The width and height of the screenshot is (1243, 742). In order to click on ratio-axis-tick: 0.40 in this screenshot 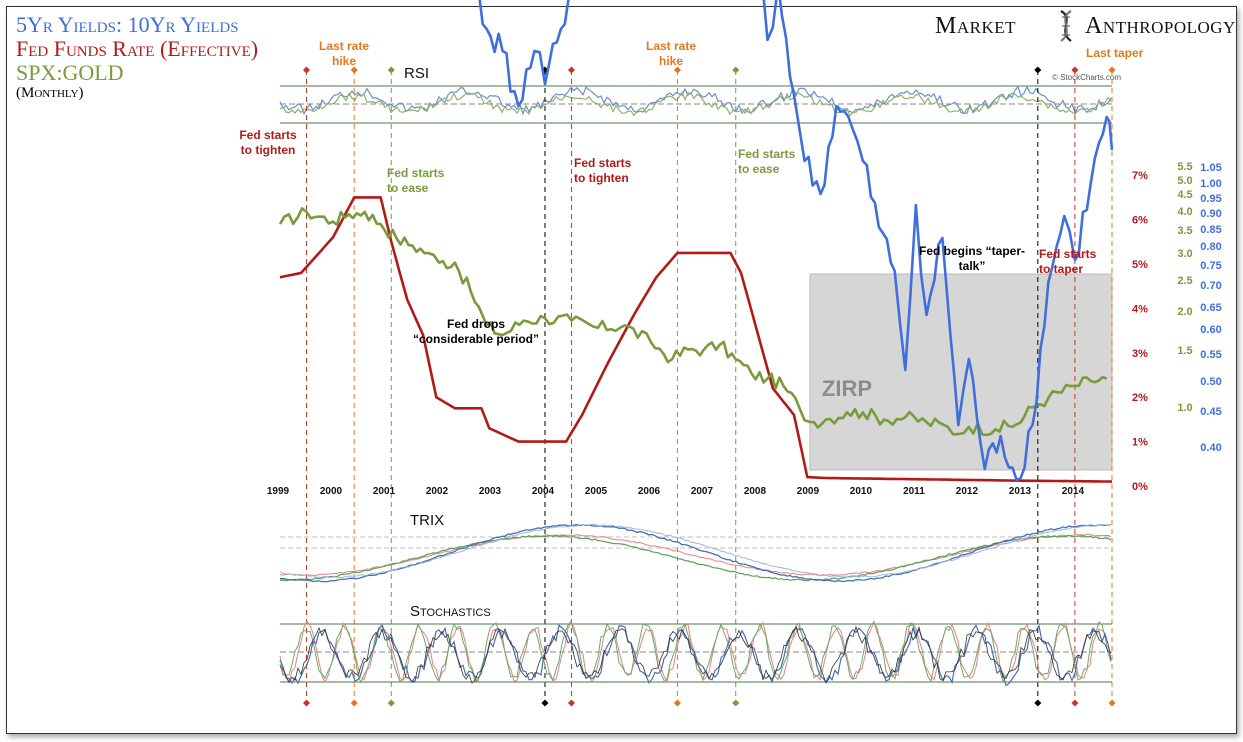, I will do `click(1210, 448)`.